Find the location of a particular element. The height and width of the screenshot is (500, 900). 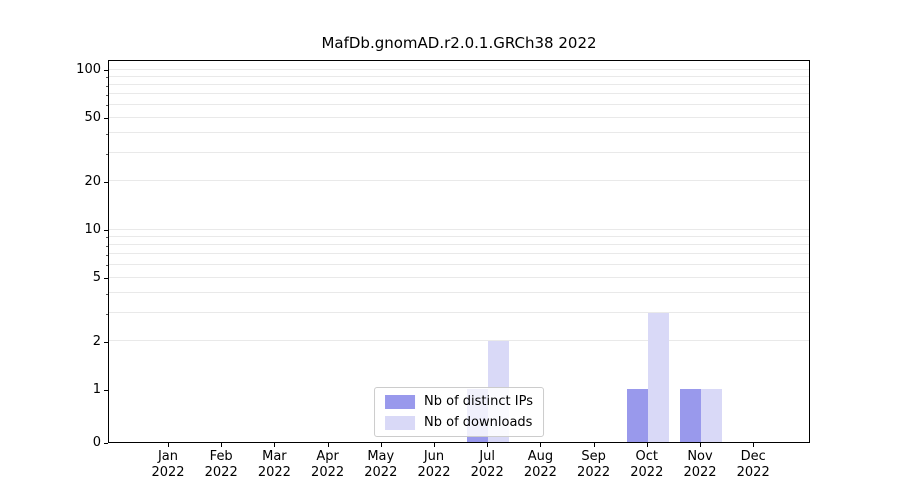

y-axis: 0 1 2 5 10 20 50 100 is located at coordinates (50, 255).